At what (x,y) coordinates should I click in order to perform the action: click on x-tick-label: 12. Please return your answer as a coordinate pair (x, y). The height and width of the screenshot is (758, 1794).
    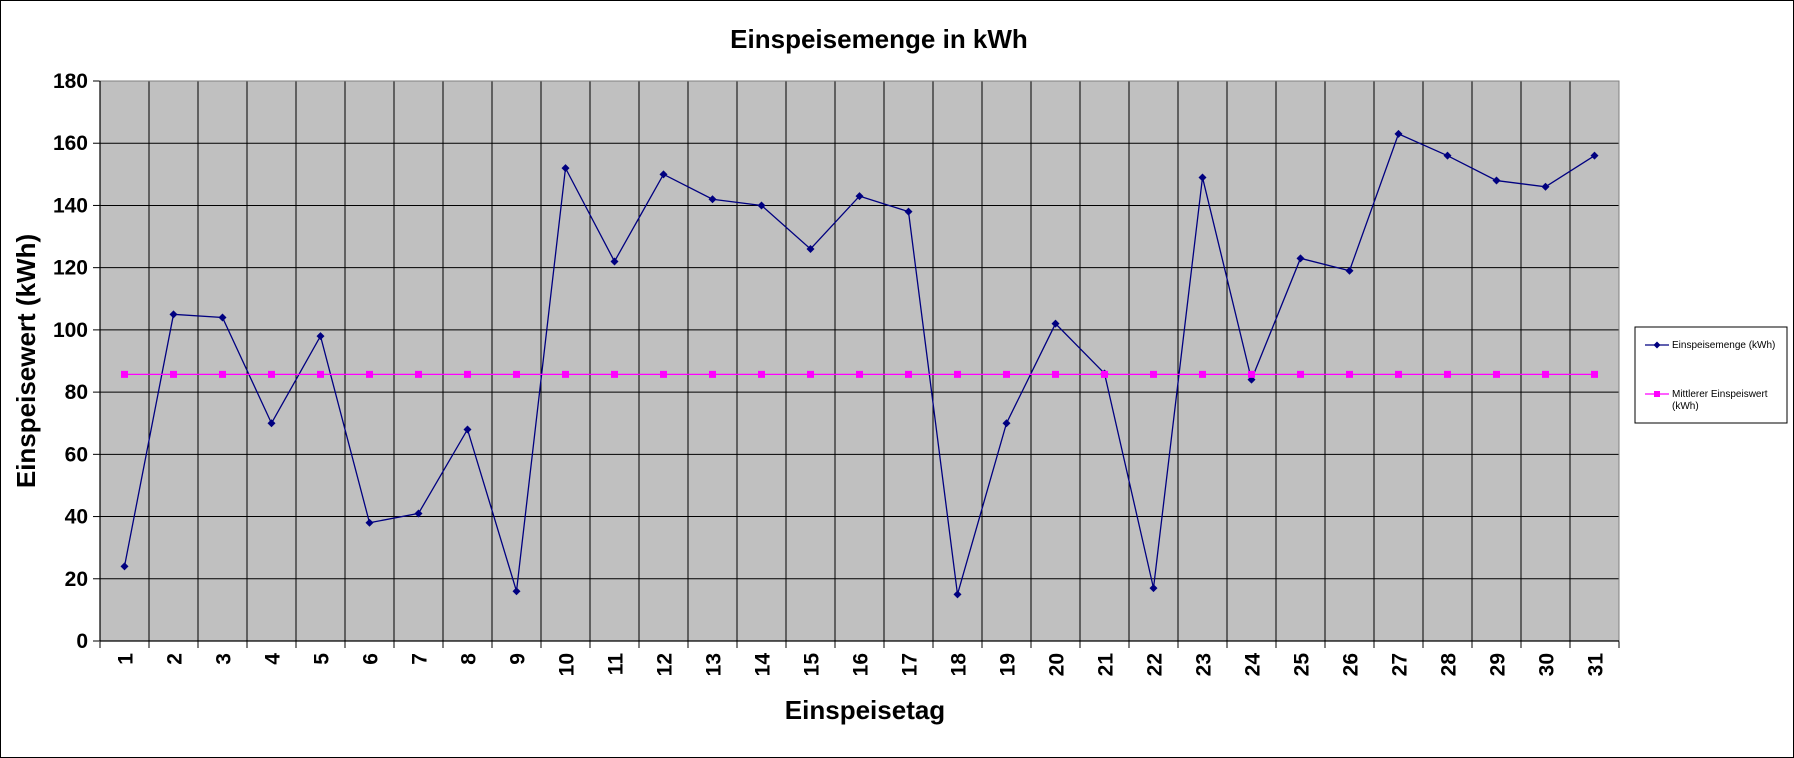
    Looking at the image, I should click on (665, 664).